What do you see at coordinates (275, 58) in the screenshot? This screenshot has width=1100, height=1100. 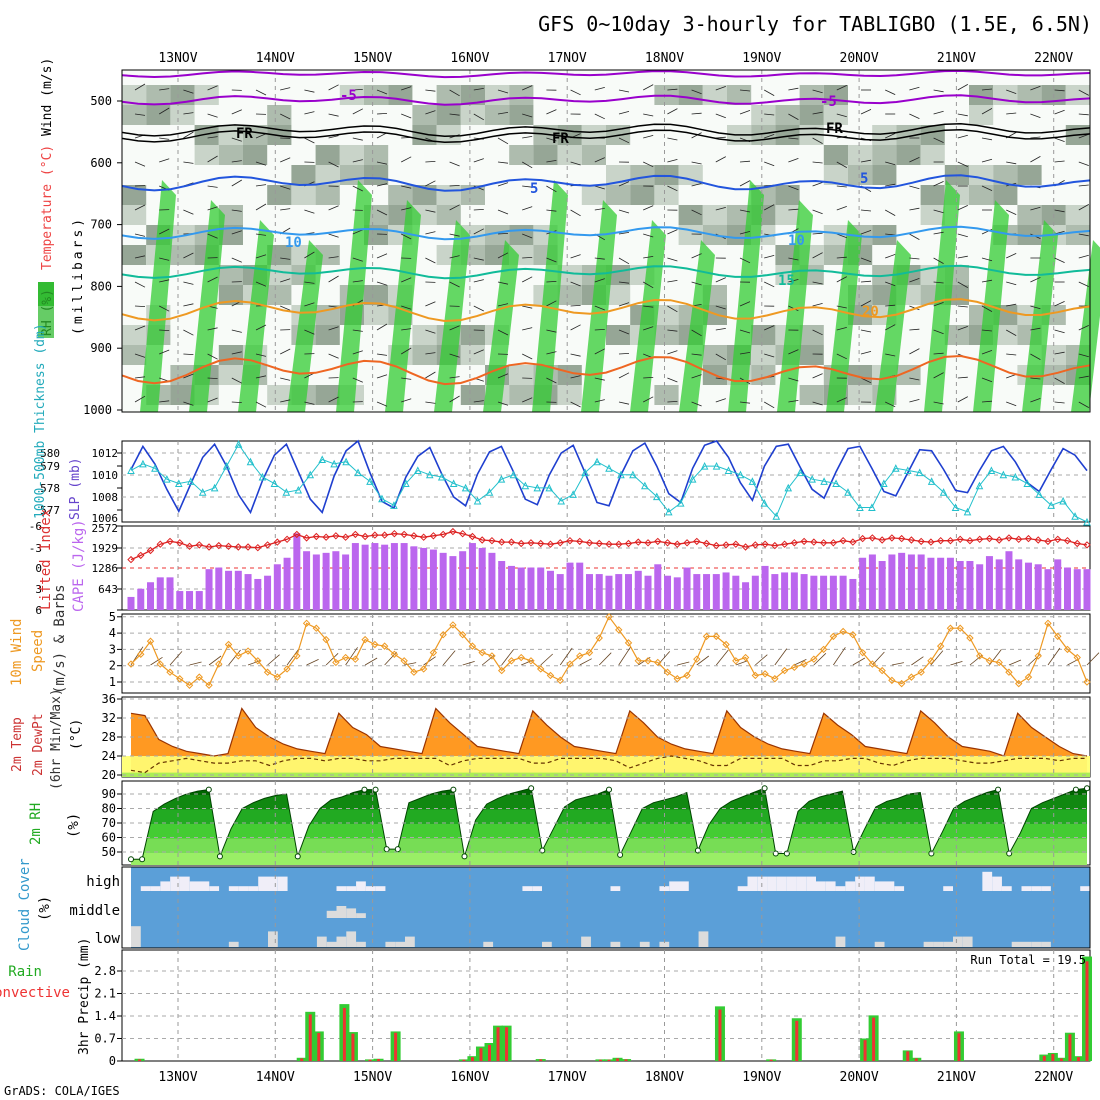 I see `date-label-top: 14NOV` at bounding box center [275, 58].